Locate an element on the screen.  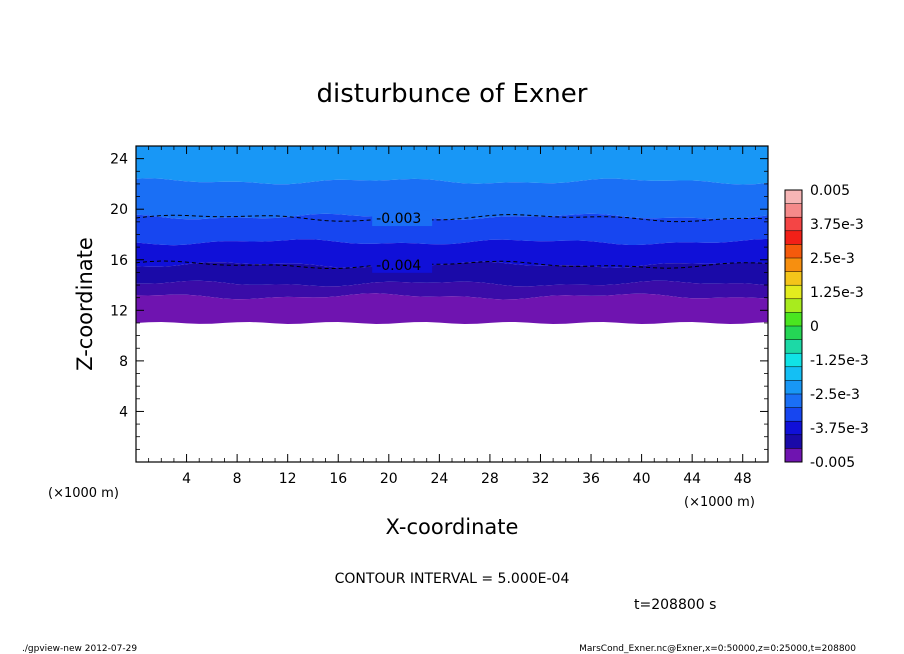
x-tick-label: 4 is located at coordinates (186, 479).